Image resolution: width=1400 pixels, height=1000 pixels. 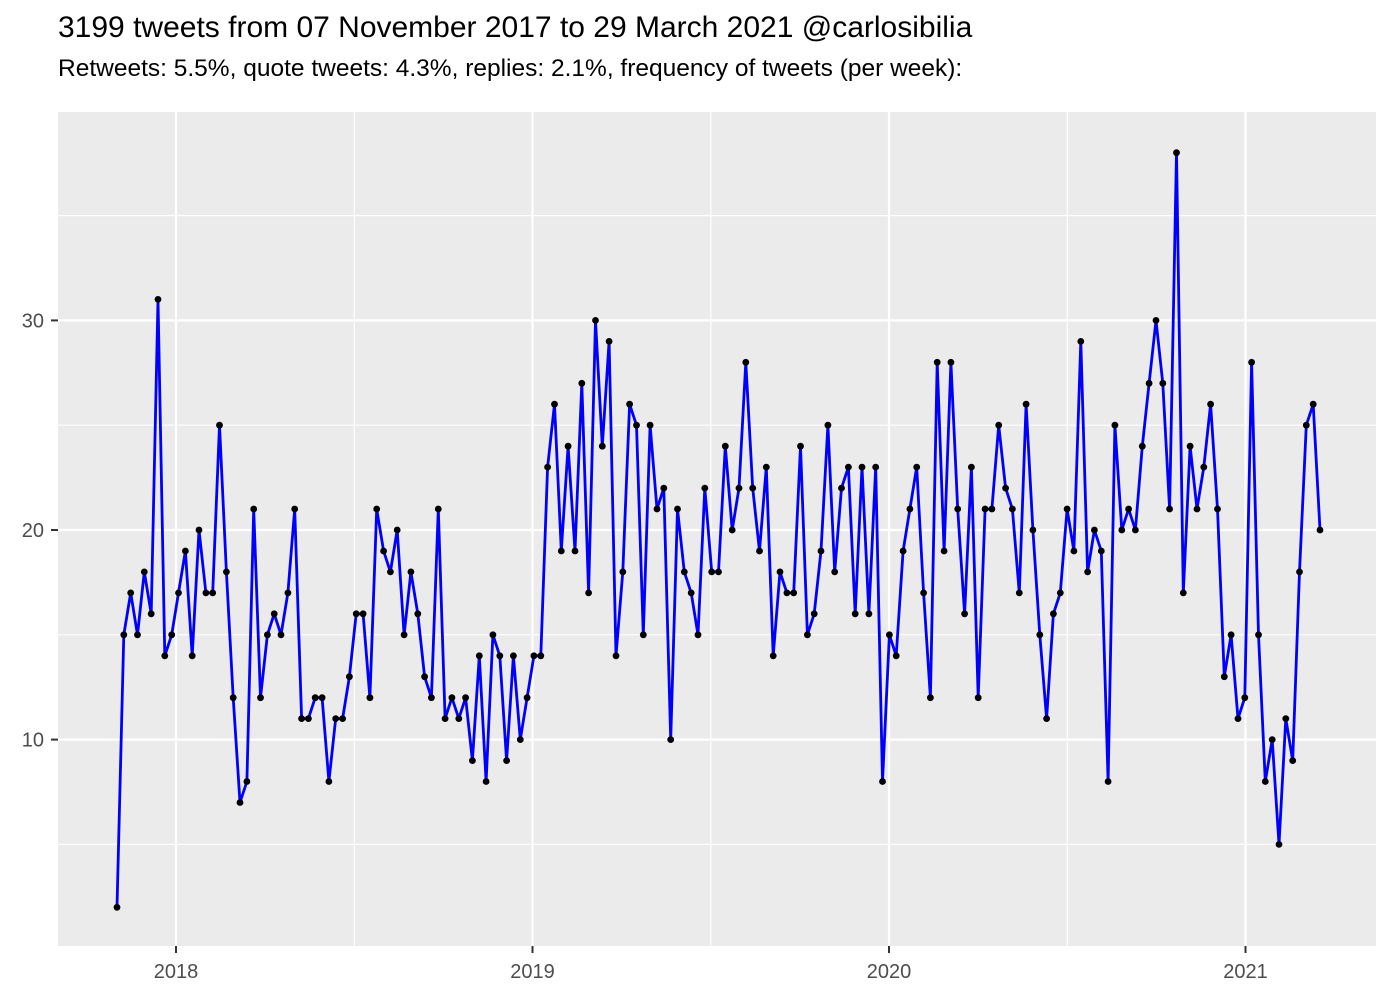 What do you see at coordinates (889, 972) in the screenshot?
I see `x-tick-label: 2020` at bounding box center [889, 972].